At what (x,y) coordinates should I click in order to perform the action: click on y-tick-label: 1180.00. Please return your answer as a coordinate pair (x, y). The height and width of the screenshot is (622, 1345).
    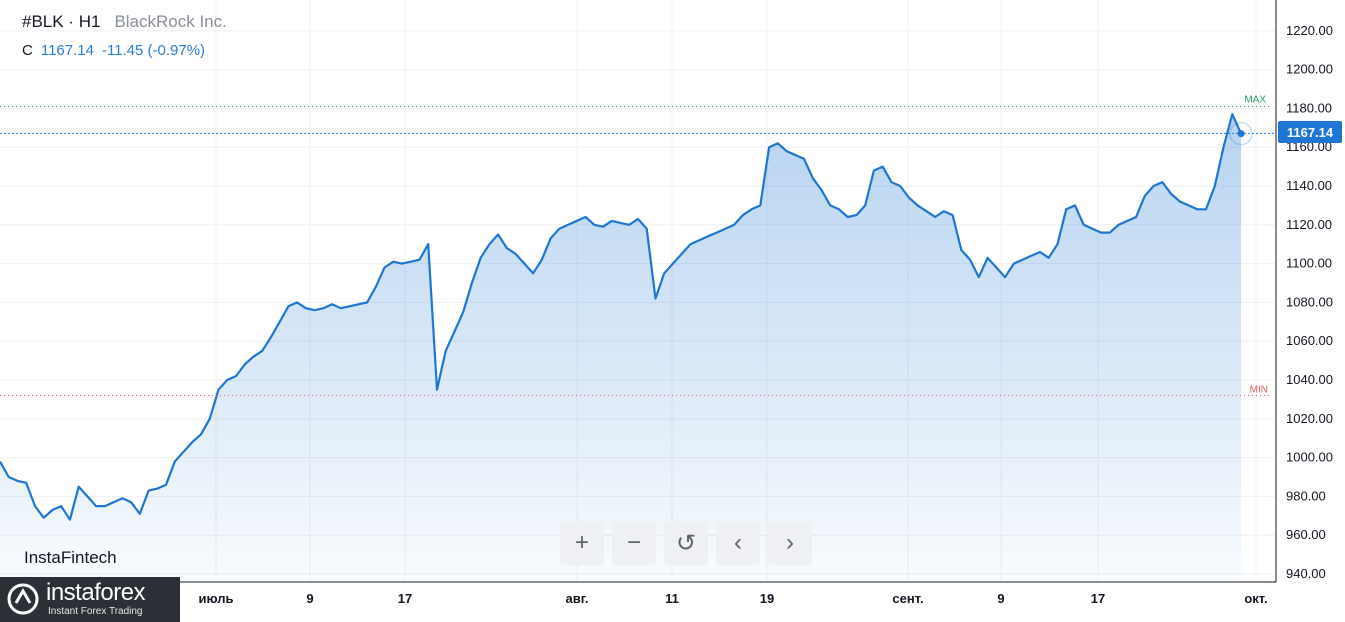
    Looking at the image, I should click on (1309, 107).